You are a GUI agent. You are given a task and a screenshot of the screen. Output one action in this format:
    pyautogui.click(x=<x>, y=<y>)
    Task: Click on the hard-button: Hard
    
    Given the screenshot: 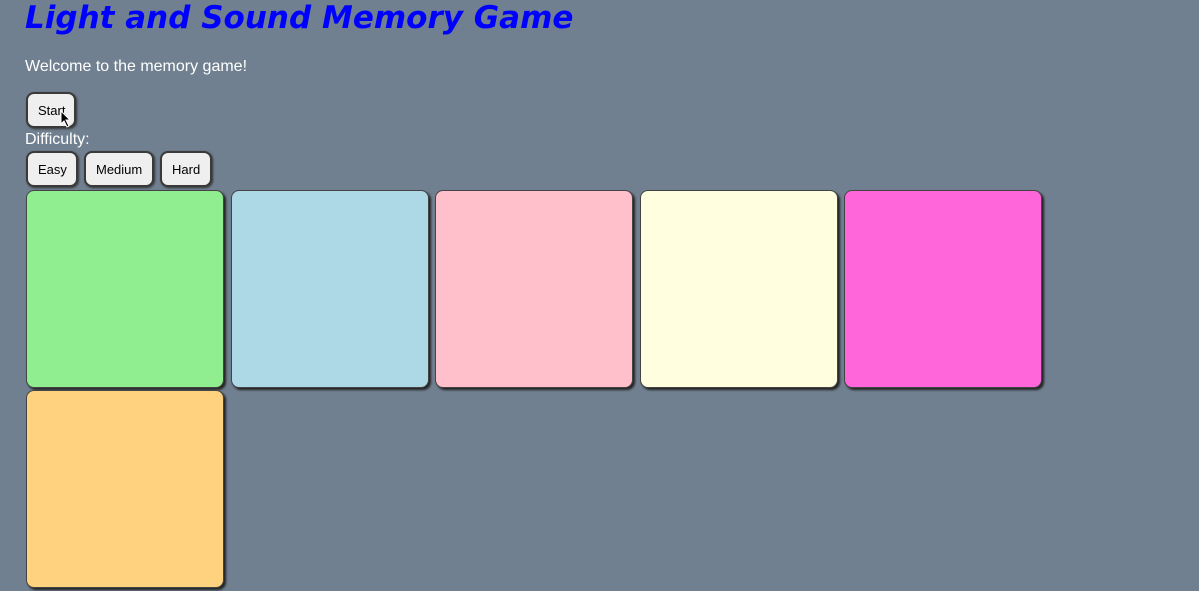 What is the action you would take?
    pyautogui.click(x=186, y=169)
    